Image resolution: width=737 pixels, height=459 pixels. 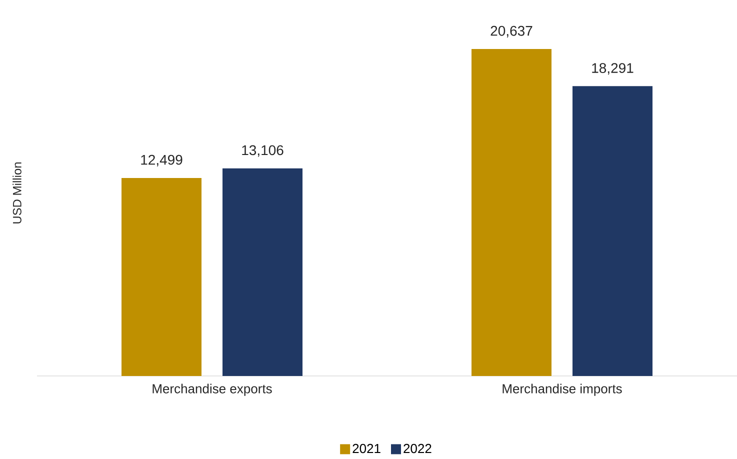 I want to click on data-label: 13,106, so click(x=263, y=151).